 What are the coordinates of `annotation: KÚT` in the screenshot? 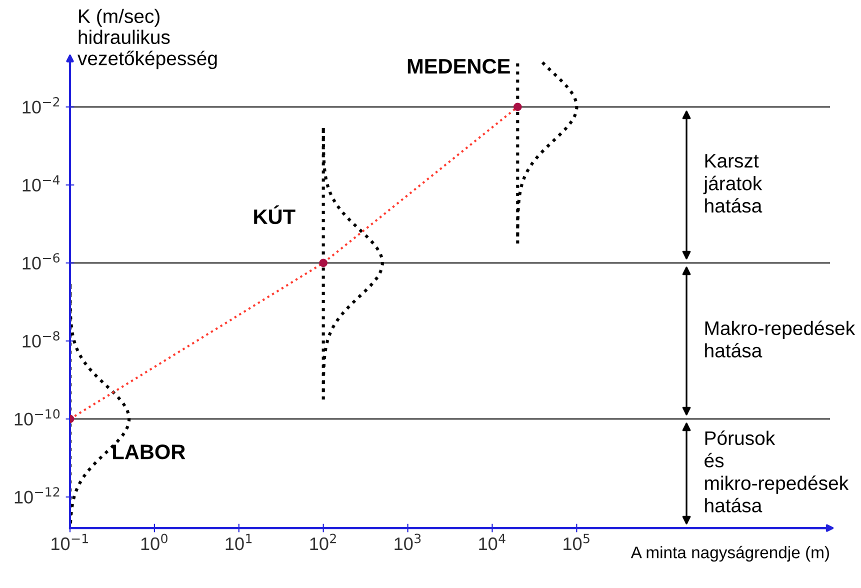 It's located at (275, 214).